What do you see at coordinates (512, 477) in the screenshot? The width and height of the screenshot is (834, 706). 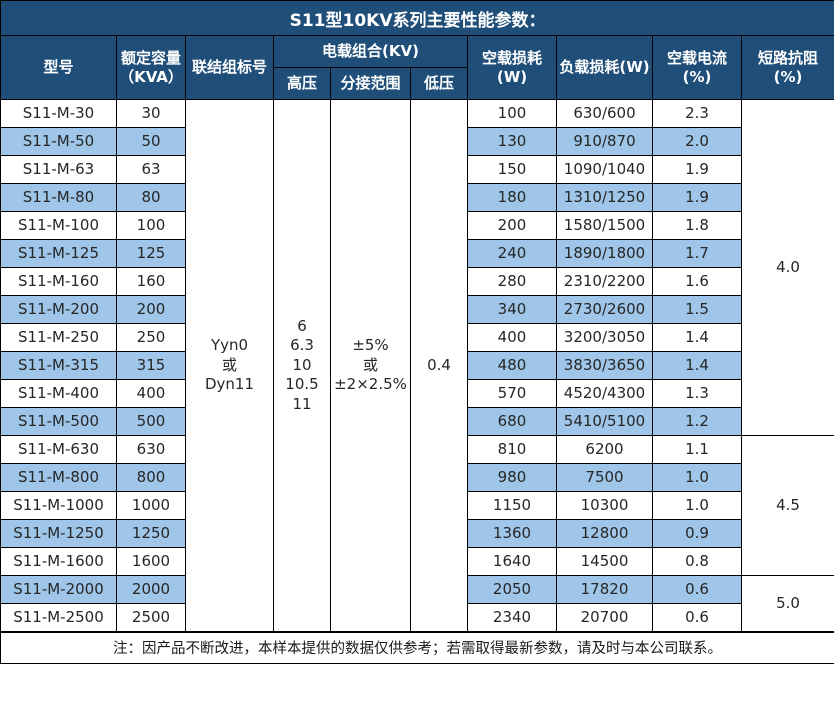 I see `no-load-loss-cell: 980` at bounding box center [512, 477].